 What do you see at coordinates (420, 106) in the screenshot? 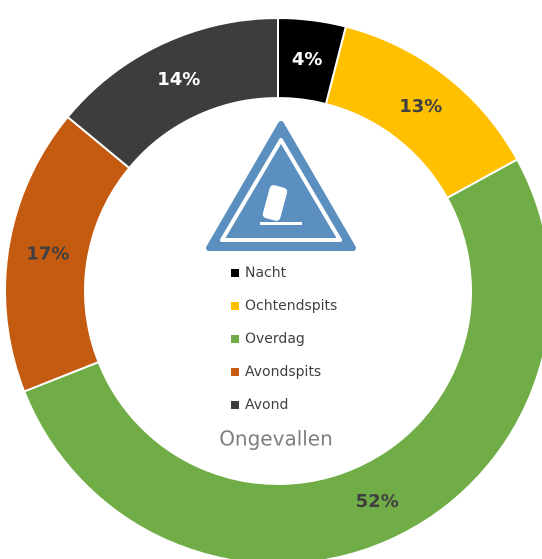
I see `data-label: 13%` at bounding box center [420, 106].